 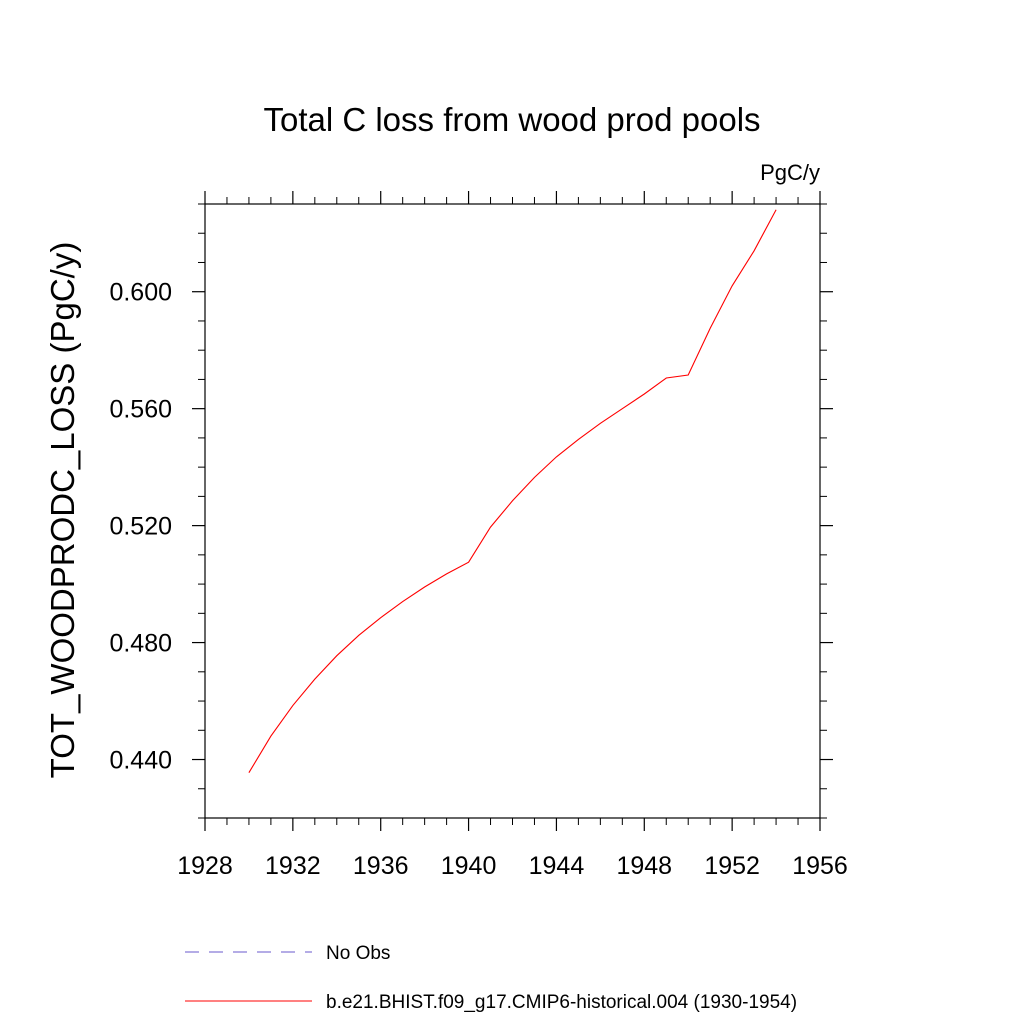 What do you see at coordinates (140, 293) in the screenshot?
I see `y-tick-label: 0.600` at bounding box center [140, 293].